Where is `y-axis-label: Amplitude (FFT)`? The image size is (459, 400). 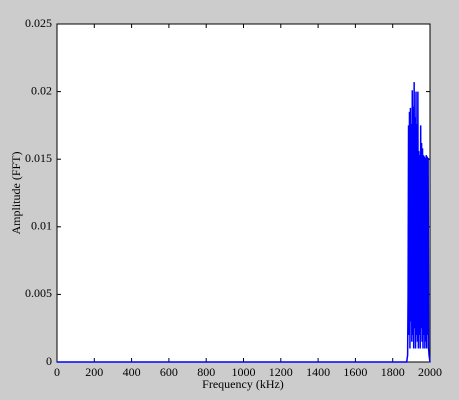 y-axis-label: Amplitude (FFT) is located at coordinates (16, 192).